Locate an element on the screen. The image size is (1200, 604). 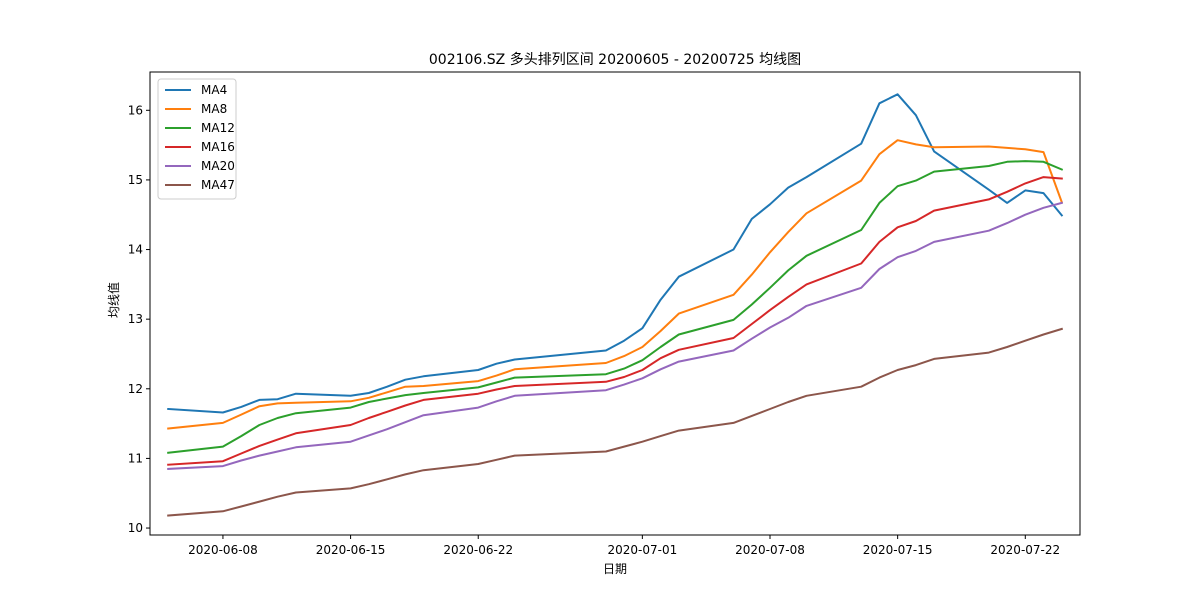
y-tick-label: 13 is located at coordinates (135, 319).